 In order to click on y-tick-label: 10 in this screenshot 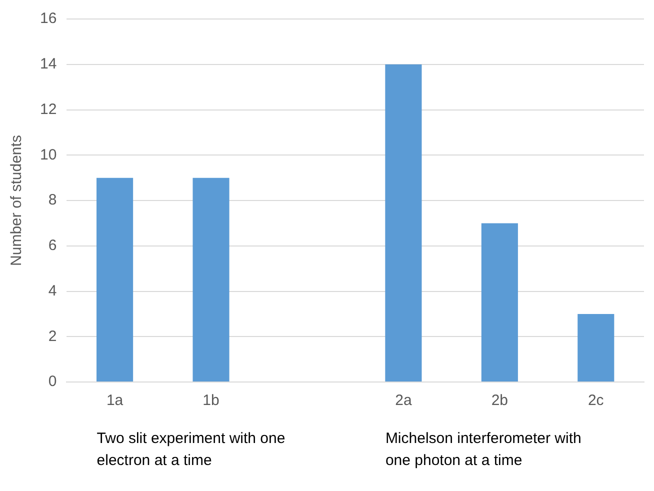, I will do `click(48, 155)`.